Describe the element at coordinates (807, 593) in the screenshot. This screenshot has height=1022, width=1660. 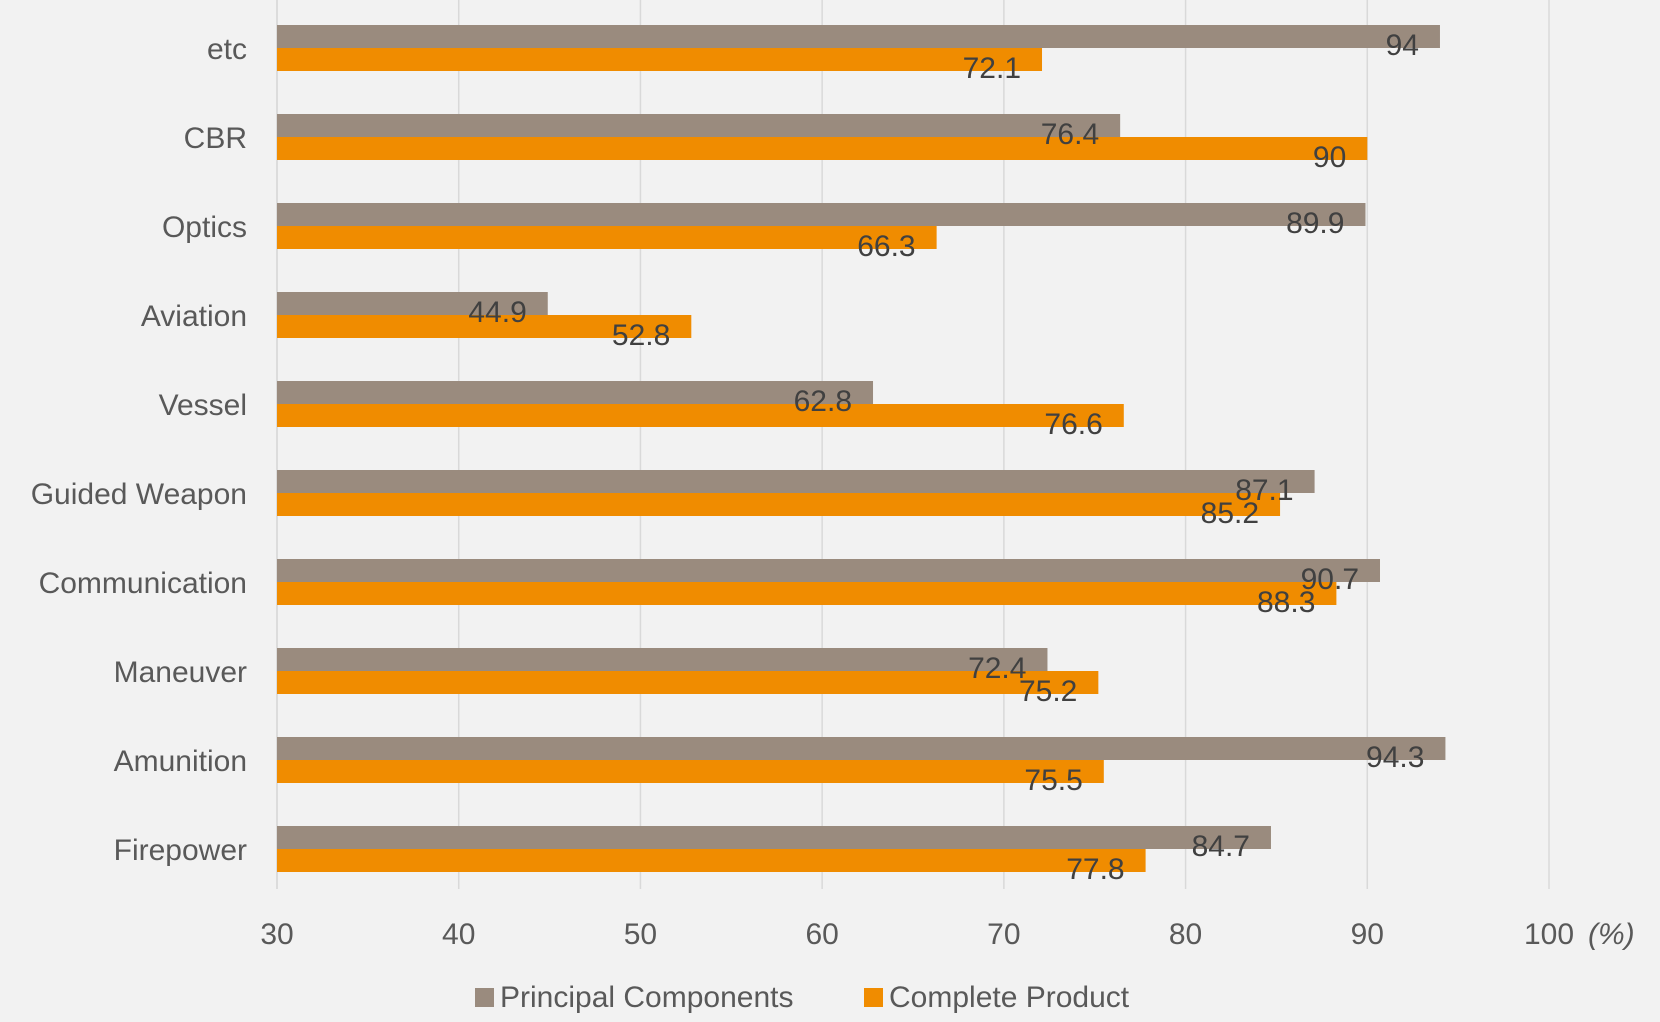
I see `bar-complete-product-communication` at that location.